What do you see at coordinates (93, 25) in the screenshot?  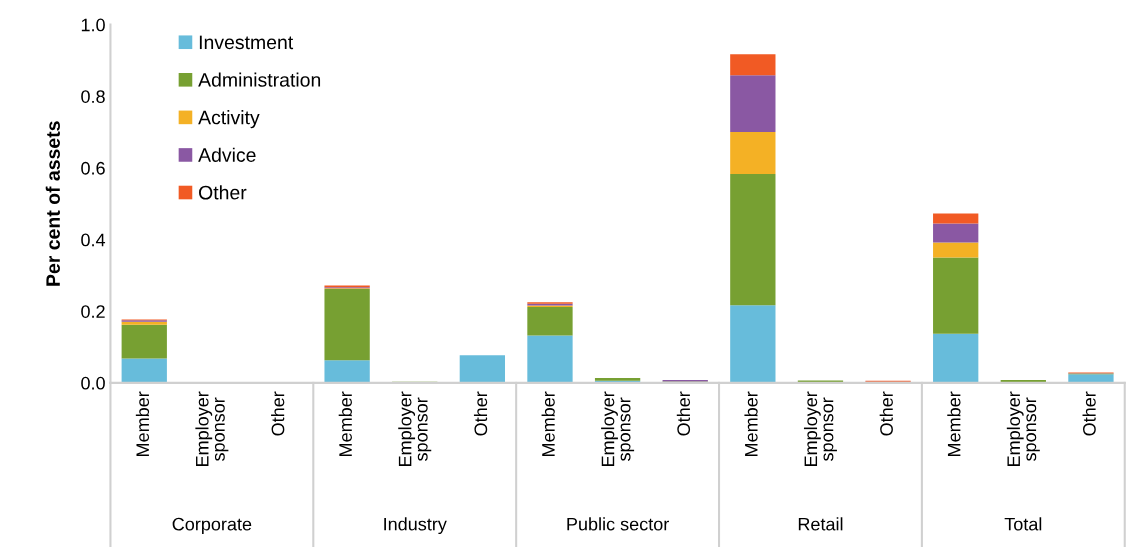 I see `y-tick-label: 1.0` at bounding box center [93, 25].